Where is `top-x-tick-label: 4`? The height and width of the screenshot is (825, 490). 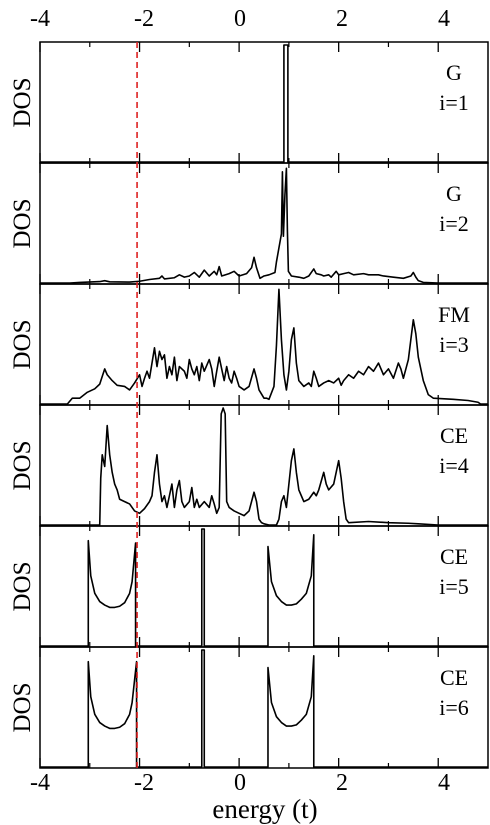 top-x-tick-label: 4 is located at coordinates (444, 19).